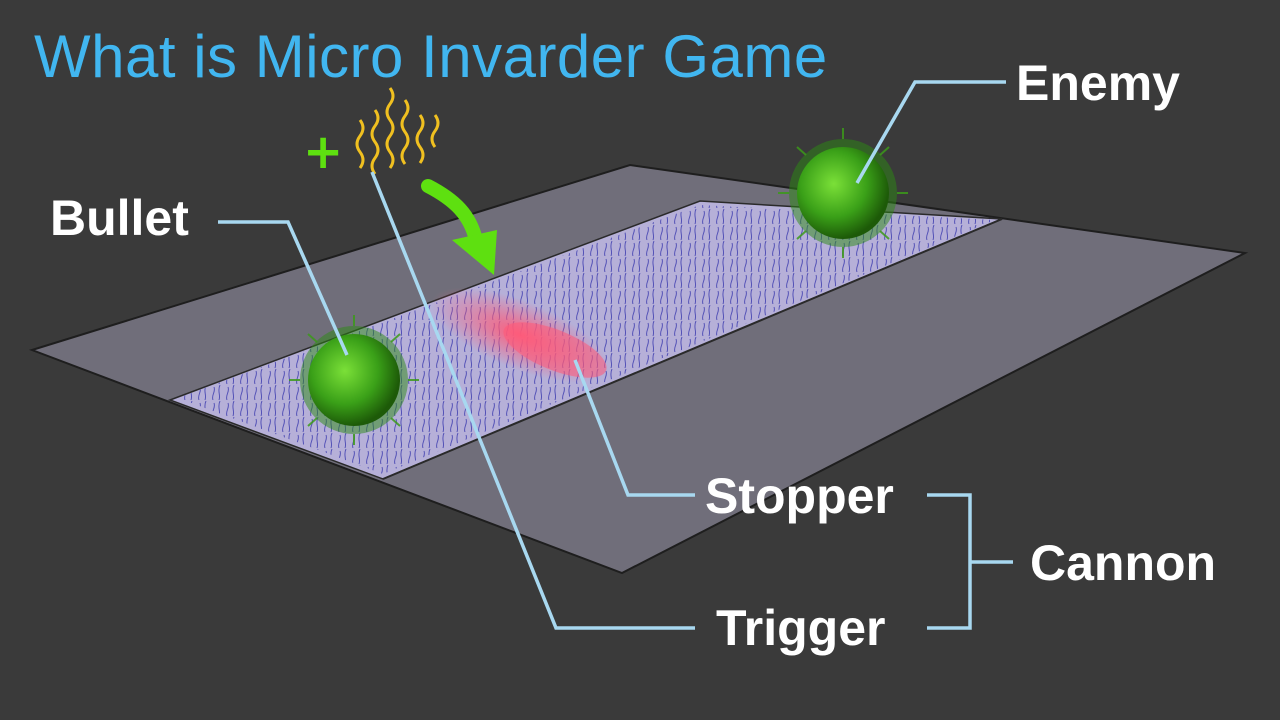 The image size is (1280, 720). What do you see at coordinates (397, 131) in the screenshot?
I see `trigger-molecules` at bounding box center [397, 131].